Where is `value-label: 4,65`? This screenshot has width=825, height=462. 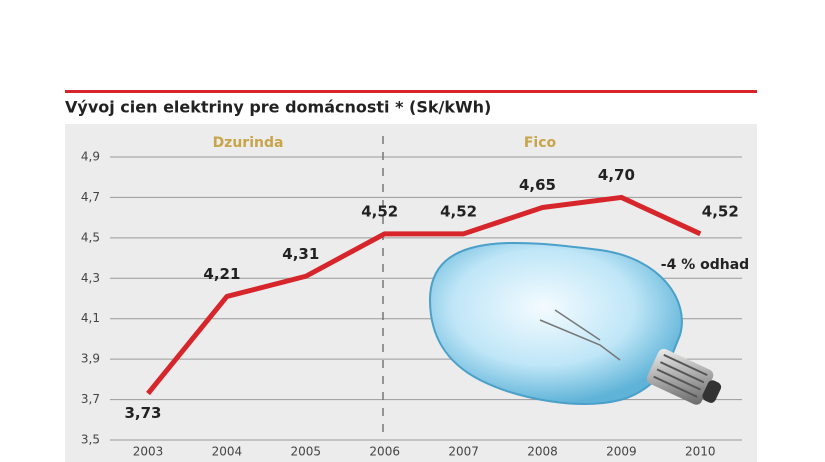
value-label: 4,65 is located at coordinates (537, 185).